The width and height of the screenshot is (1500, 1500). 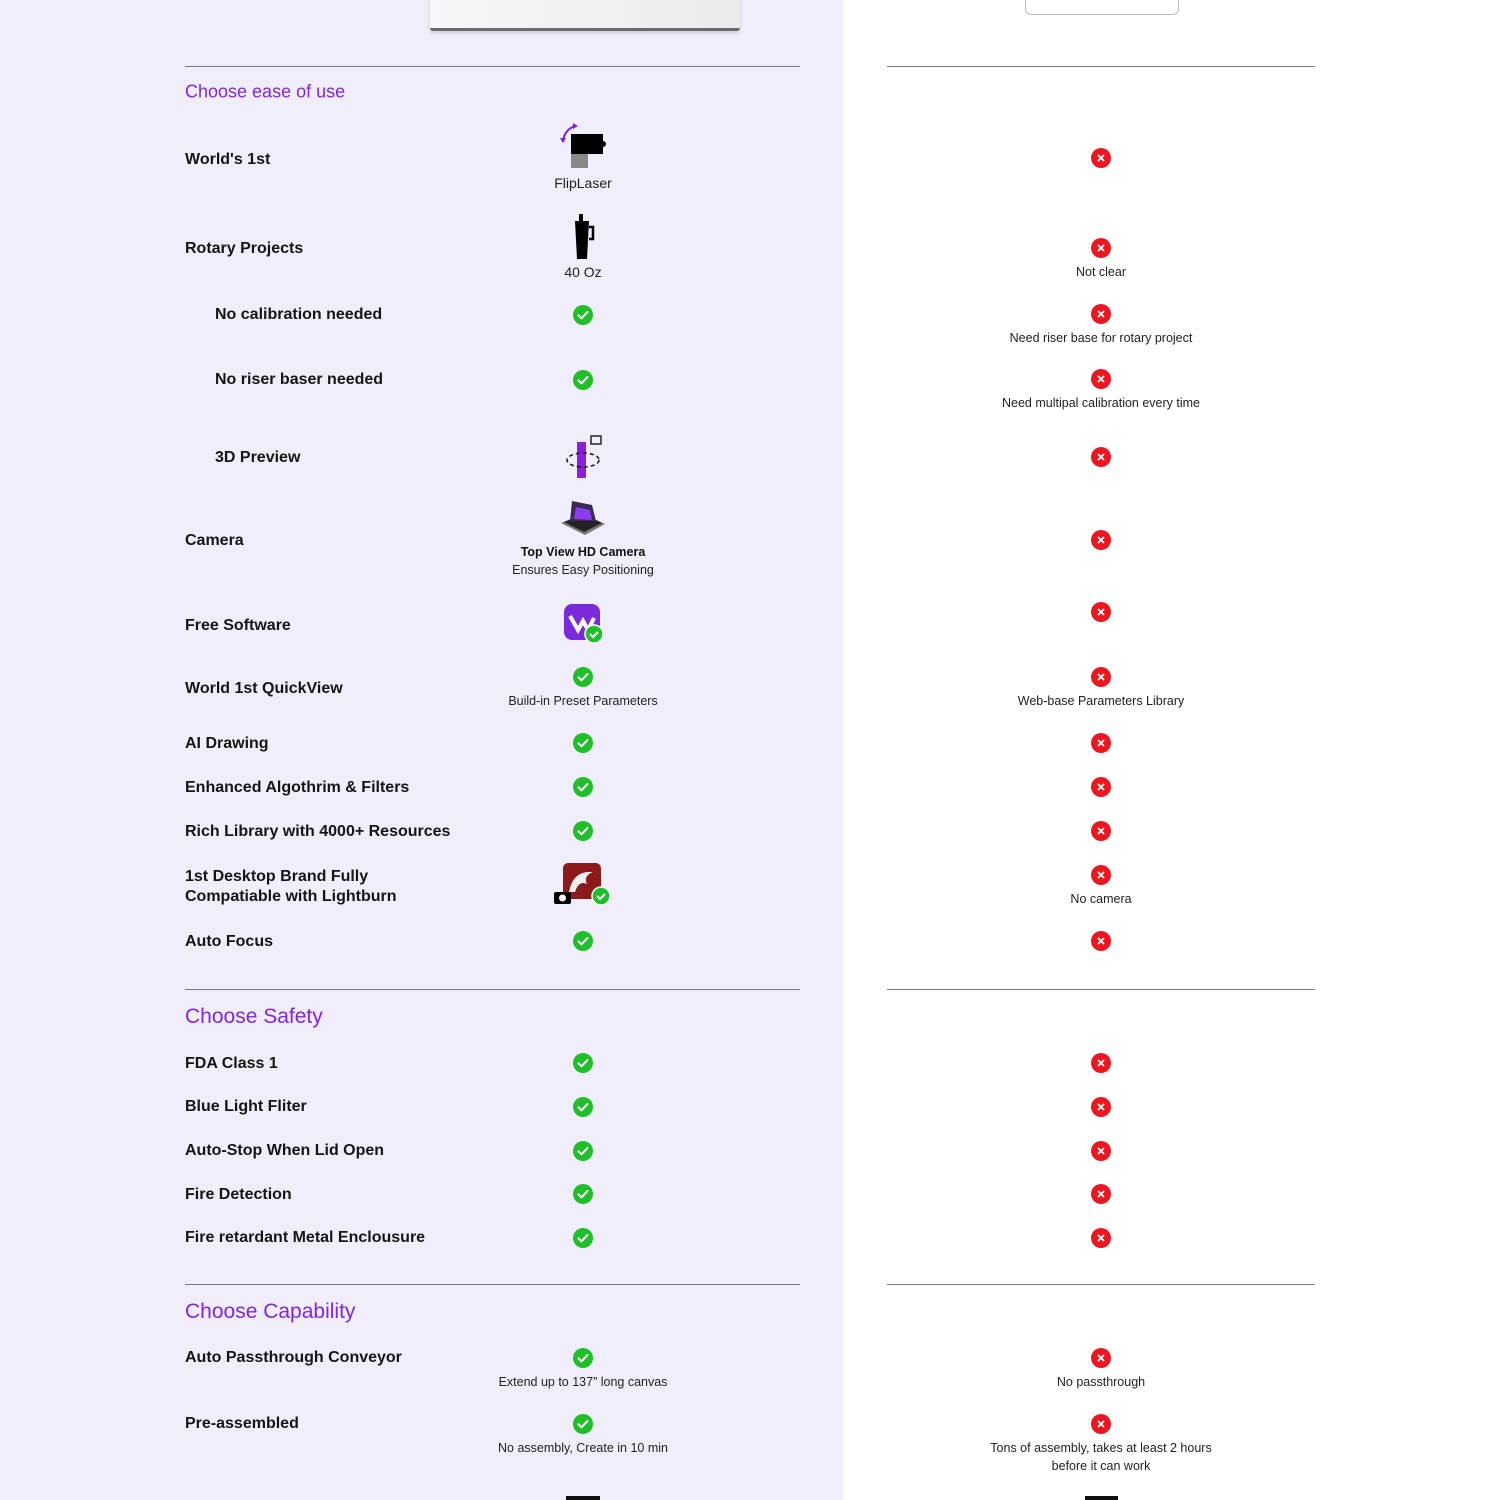 I want to click on competitor-note: Not clear, so click(x=1101, y=272).